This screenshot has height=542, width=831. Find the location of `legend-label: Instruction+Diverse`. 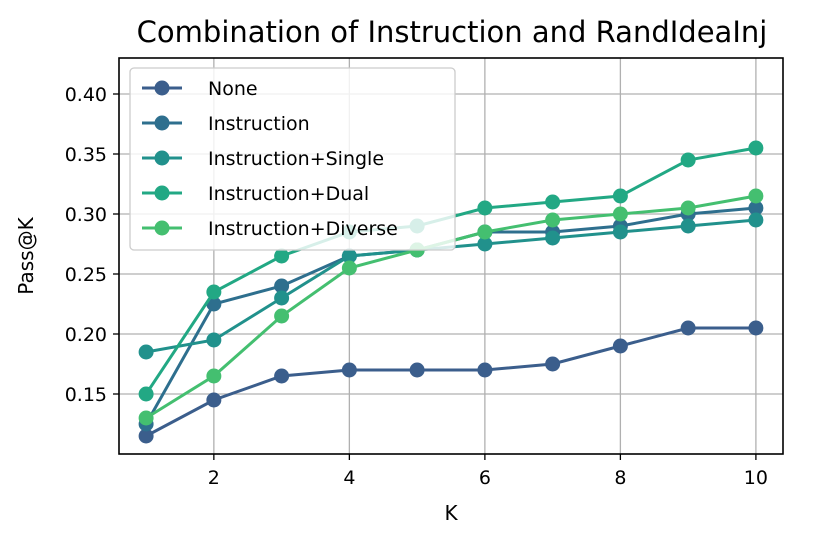

legend-label: Instruction+Diverse is located at coordinates (303, 229).